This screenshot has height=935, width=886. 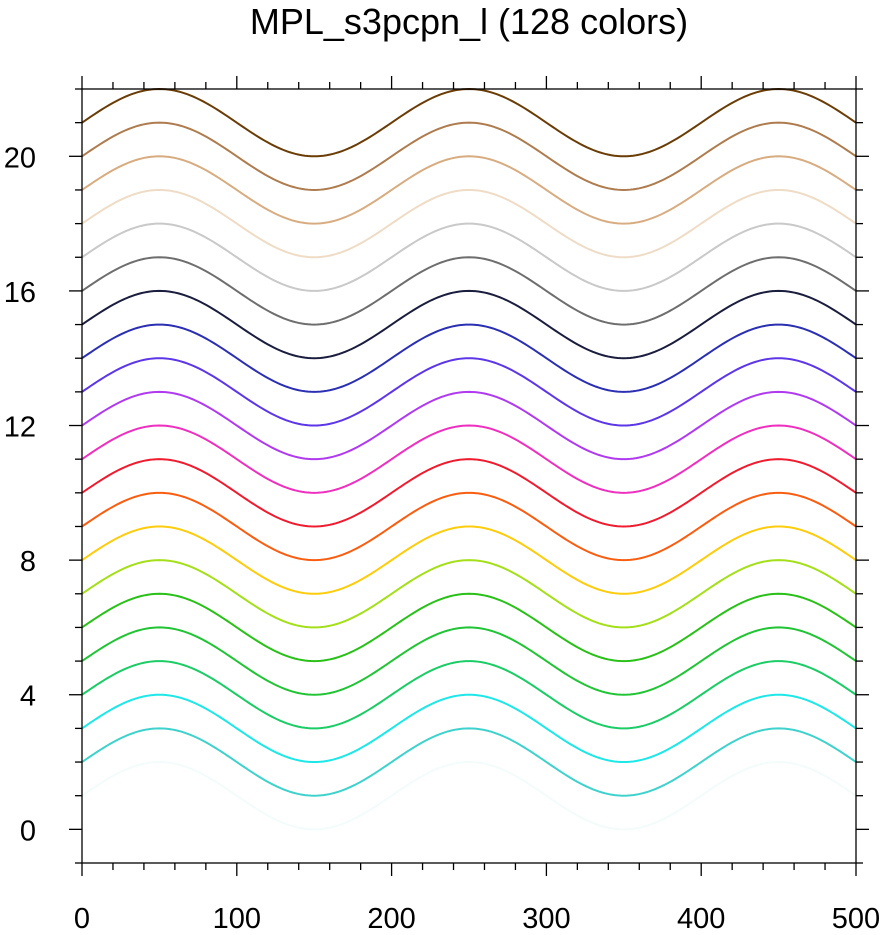 I want to click on x-tick-label: 400, so click(x=701, y=919).